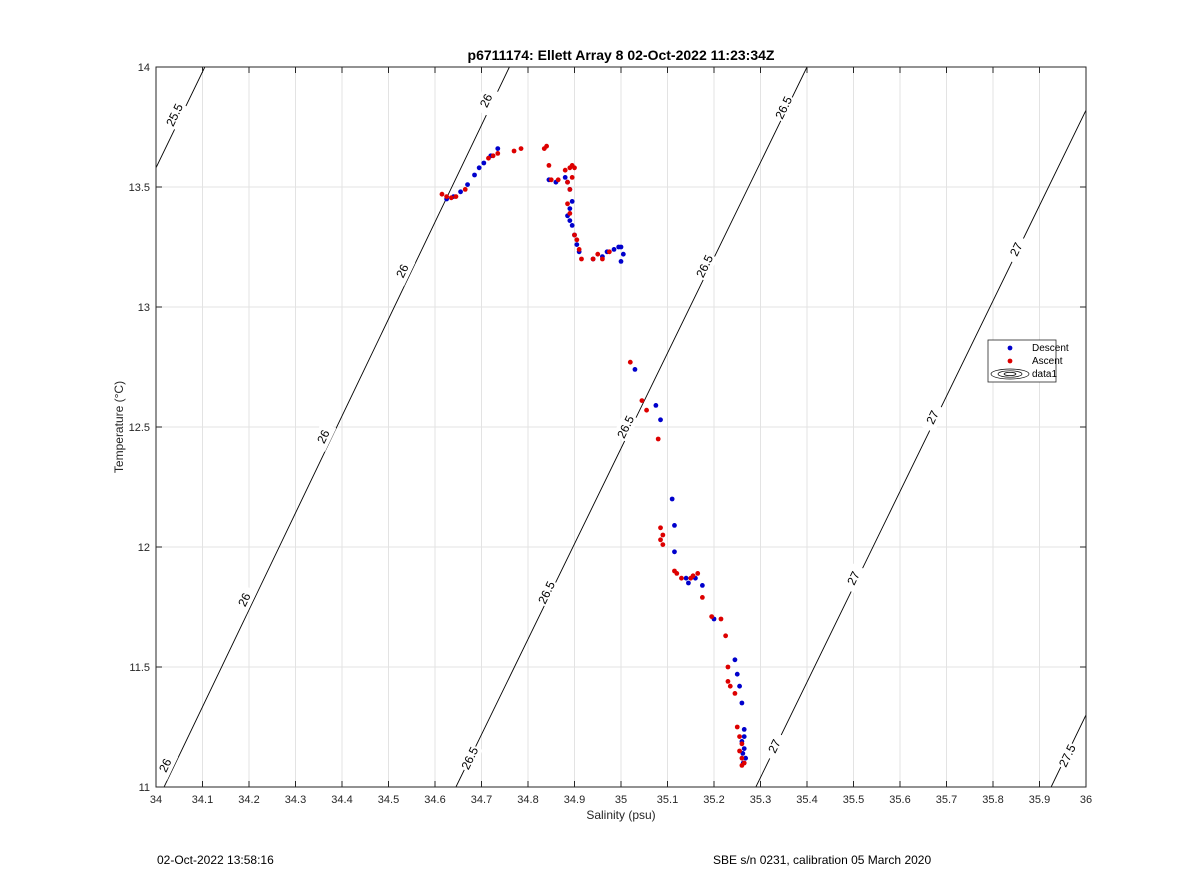 The image size is (1200, 885). I want to click on x-tick-label: 34.5, so click(388, 800).